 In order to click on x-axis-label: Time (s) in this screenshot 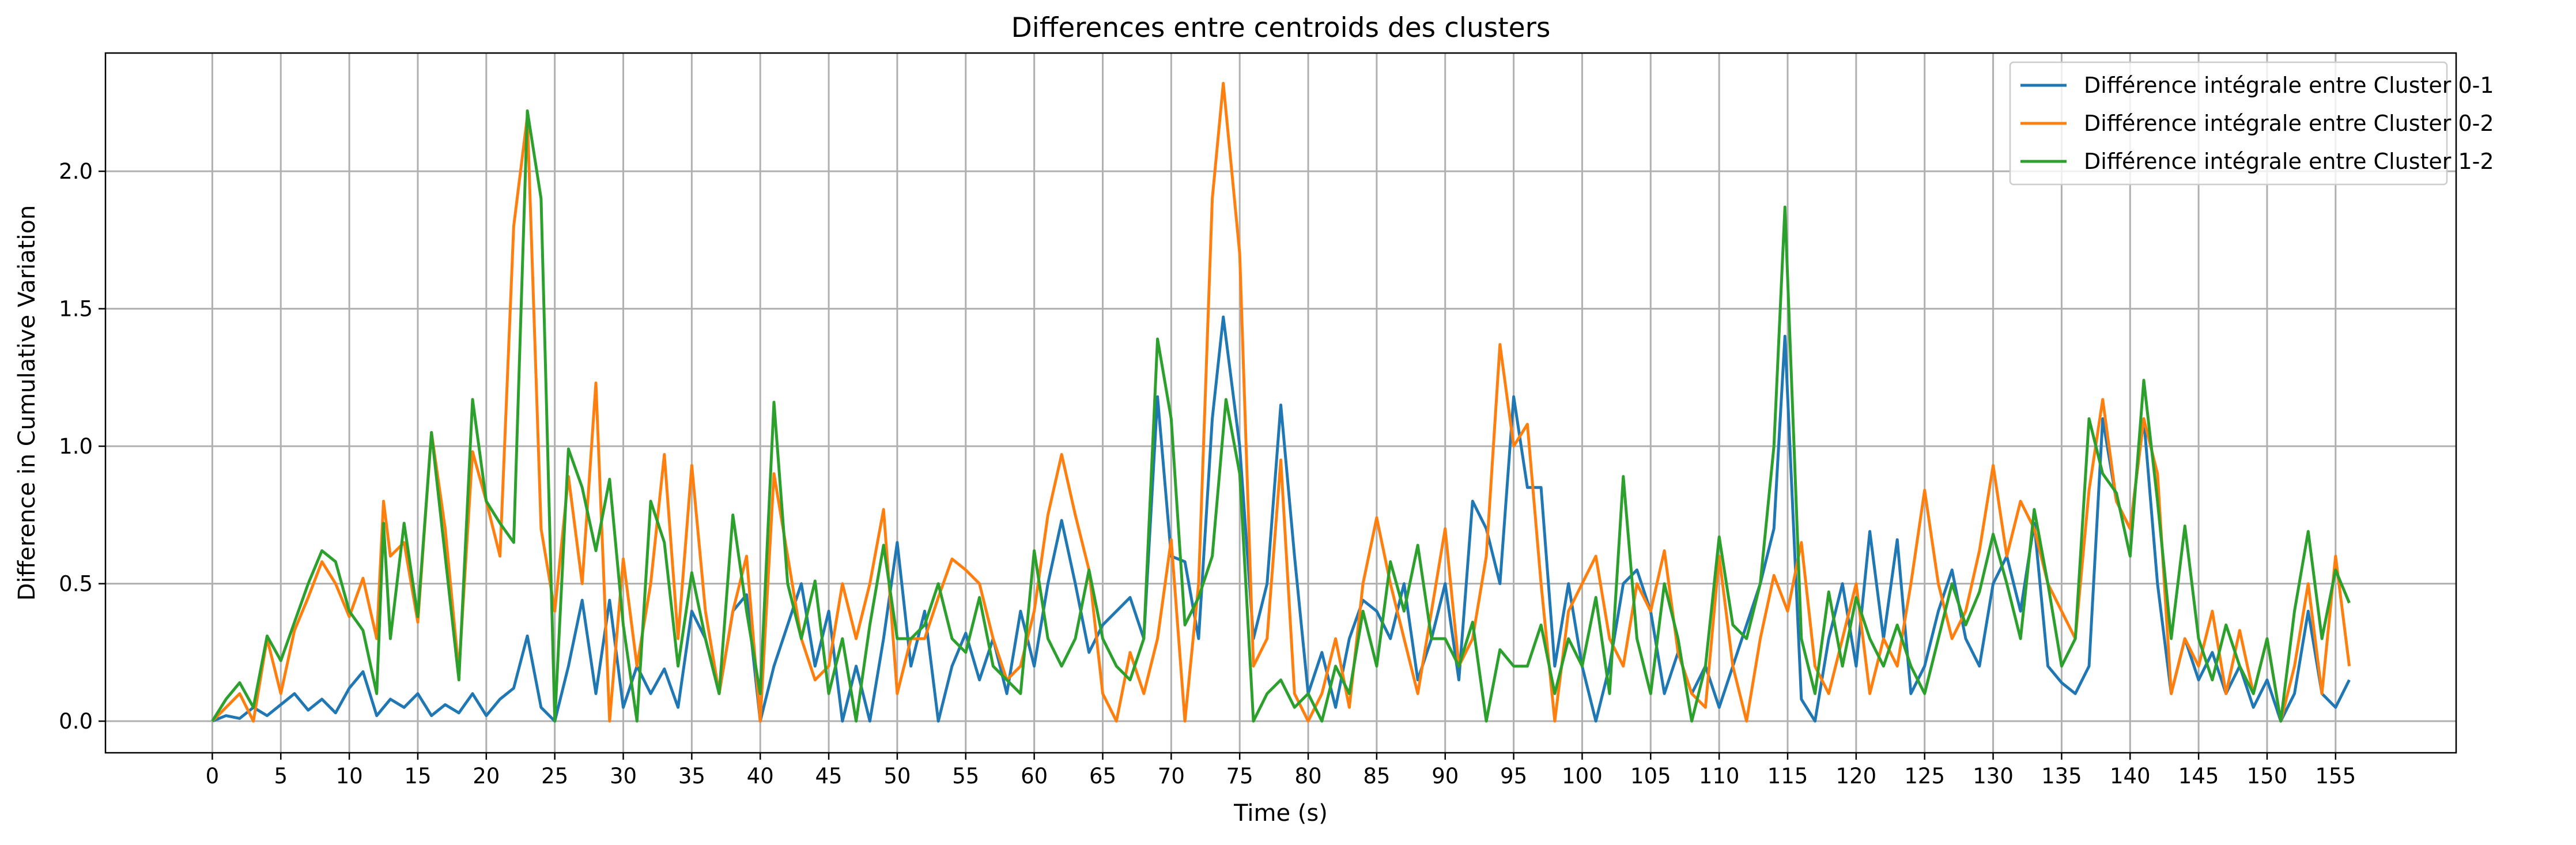, I will do `click(1280, 814)`.